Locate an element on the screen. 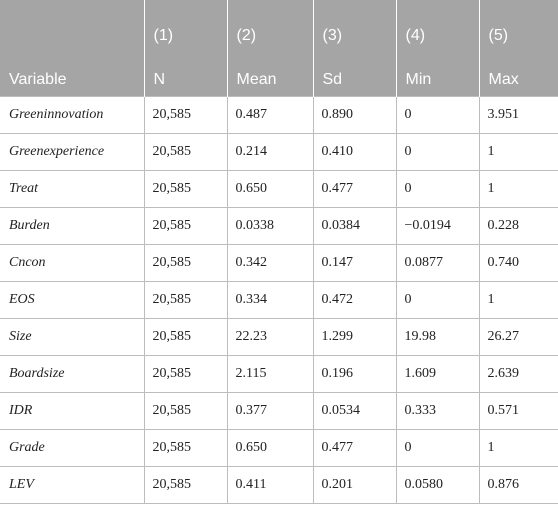  variable-name-cell: Boardsize is located at coordinates (72, 373).